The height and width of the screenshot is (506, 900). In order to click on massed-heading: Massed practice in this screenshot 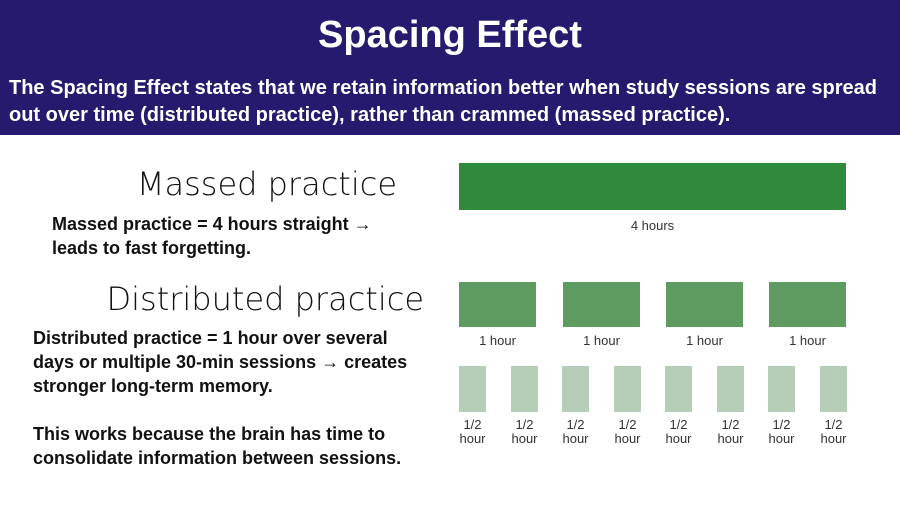, I will do `click(266, 184)`.